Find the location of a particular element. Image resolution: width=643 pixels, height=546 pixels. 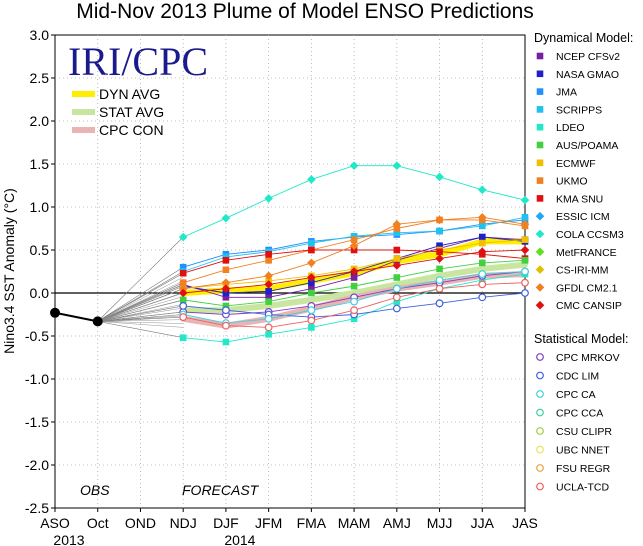

y-tick-label: -2.5 is located at coordinates (37, 508).